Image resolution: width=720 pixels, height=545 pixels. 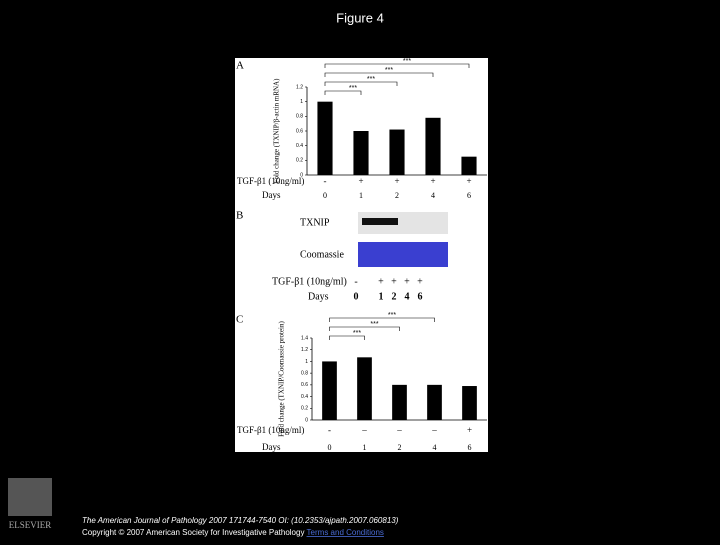 What do you see at coordinates (239, 320) in the screenshot?
I see `panel-label: C` at bounding box center [239, 320].